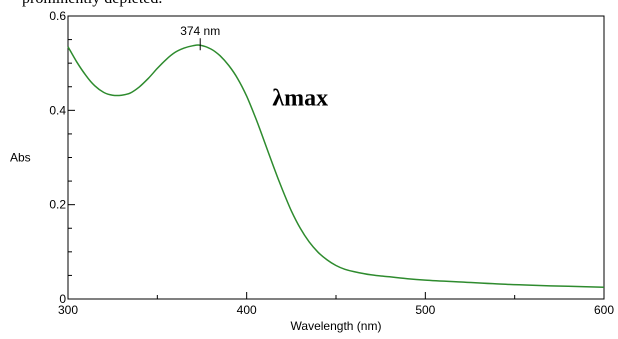  I want to click on x-tick-label: 400, so click(247, 310).